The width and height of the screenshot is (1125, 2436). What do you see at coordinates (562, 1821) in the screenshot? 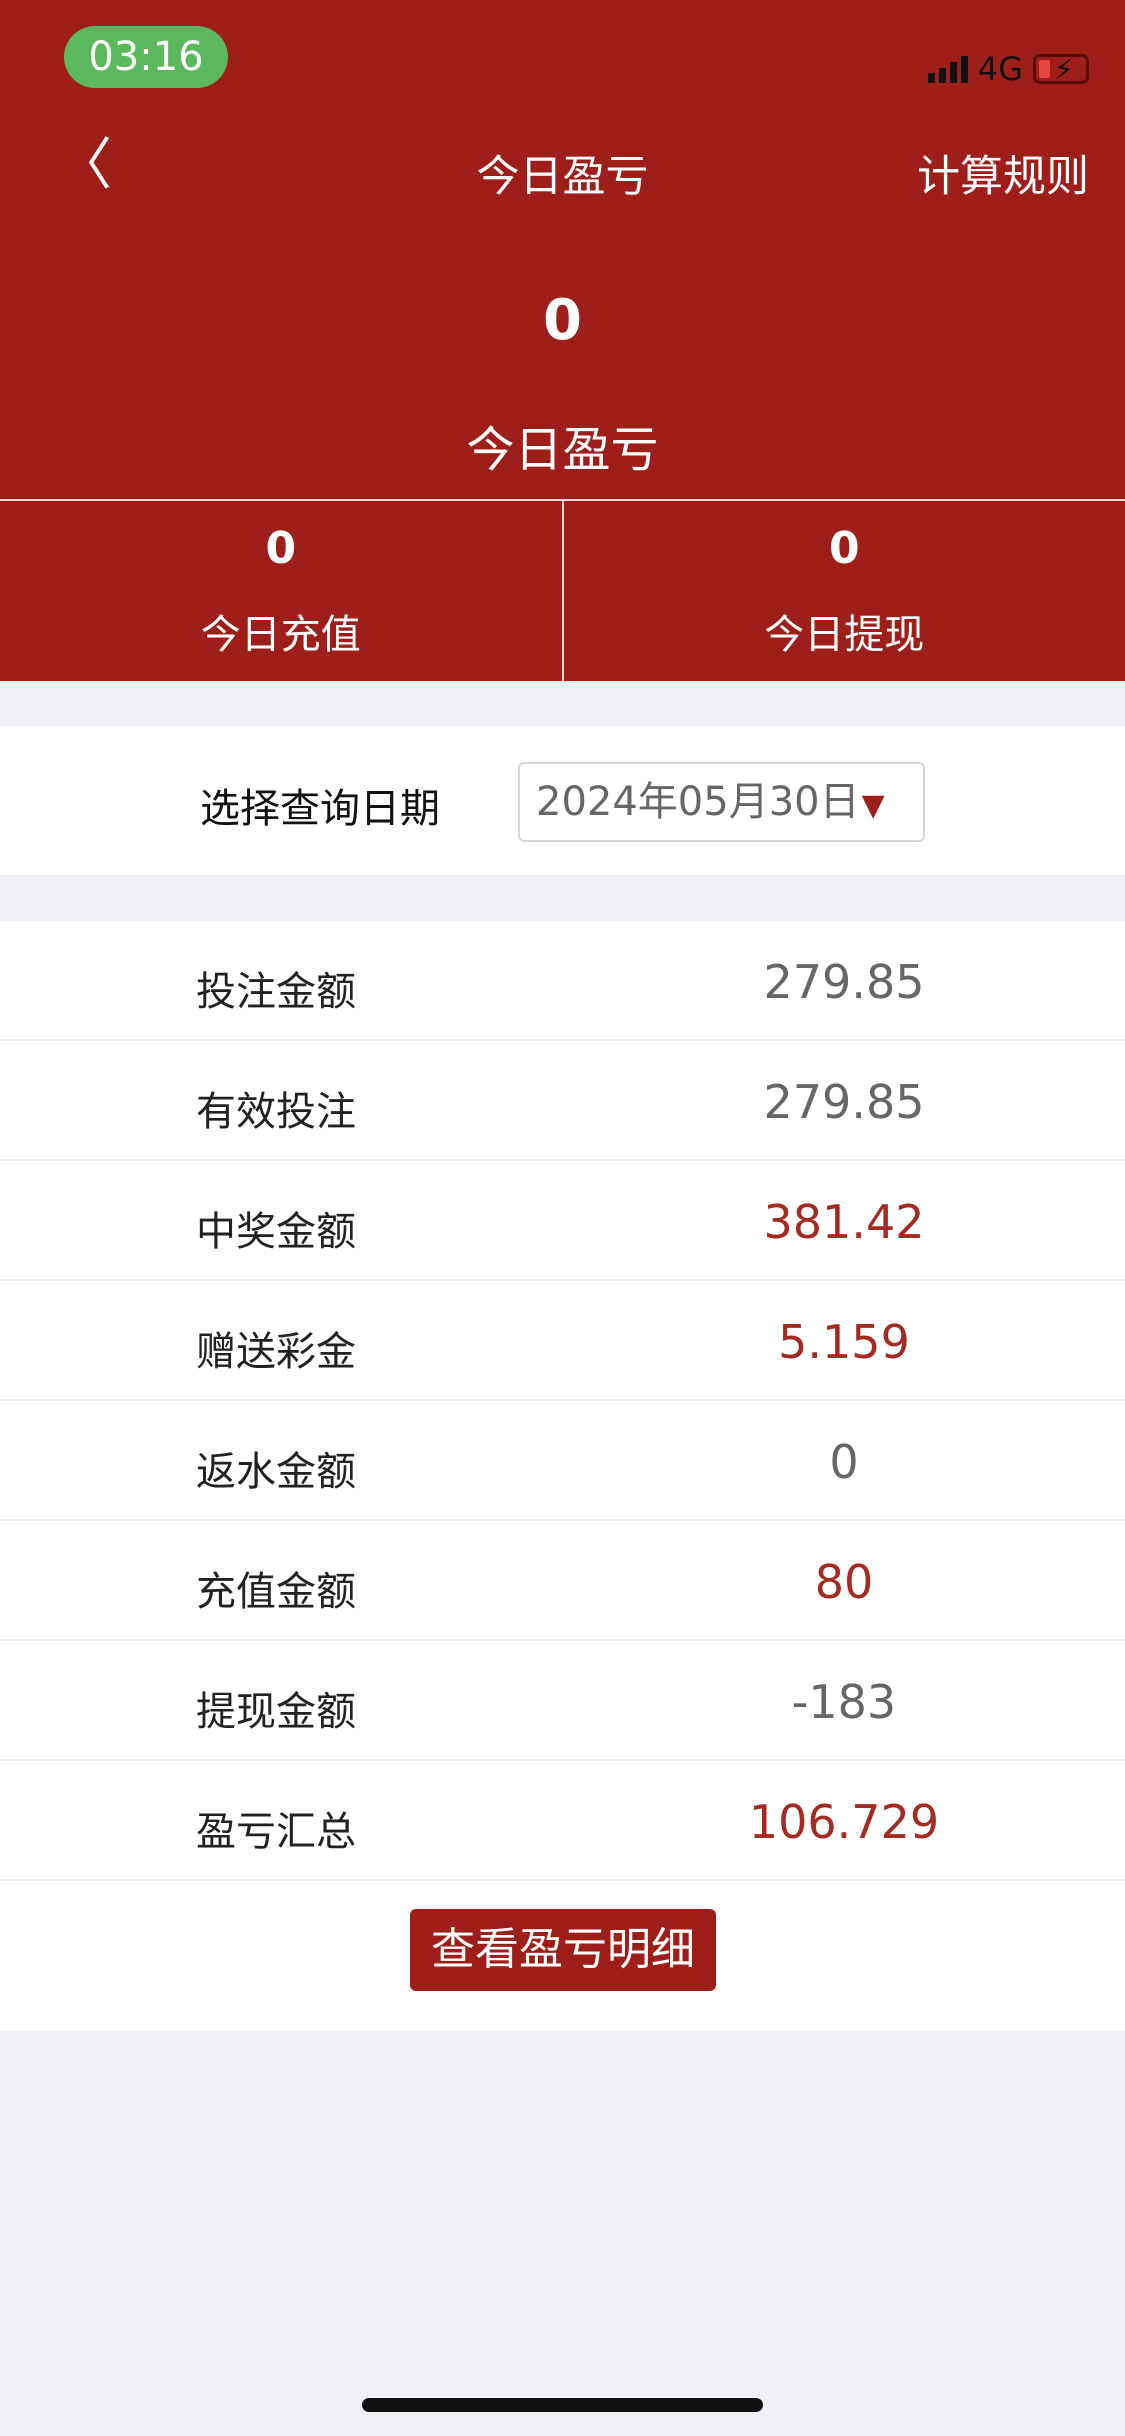
I see `stat-row-total: 盈亏汇总 106.729` at bounding box center [562, 1821].